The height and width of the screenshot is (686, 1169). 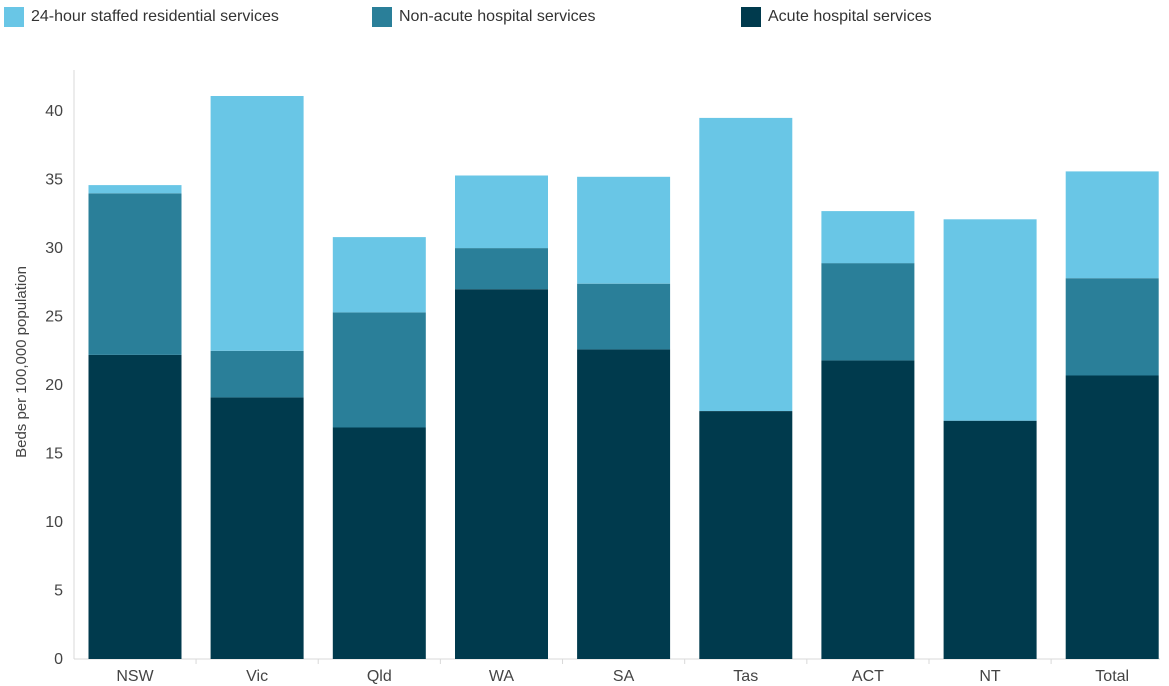 I want to click on y-tick-label: 40, so click(x=54, y=111).